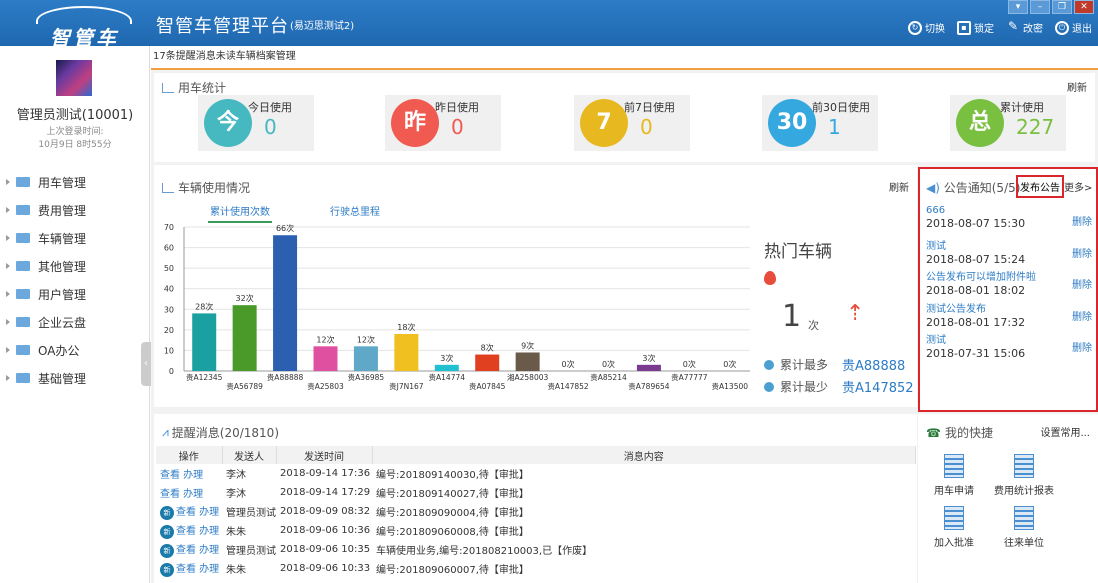 The width and height of the screenshot is (1098, 583). What do you see at coordinates (648, 386) in the screenshot?
I see `x-tick-label: 贵A789654` at bounding box center [648, 386].